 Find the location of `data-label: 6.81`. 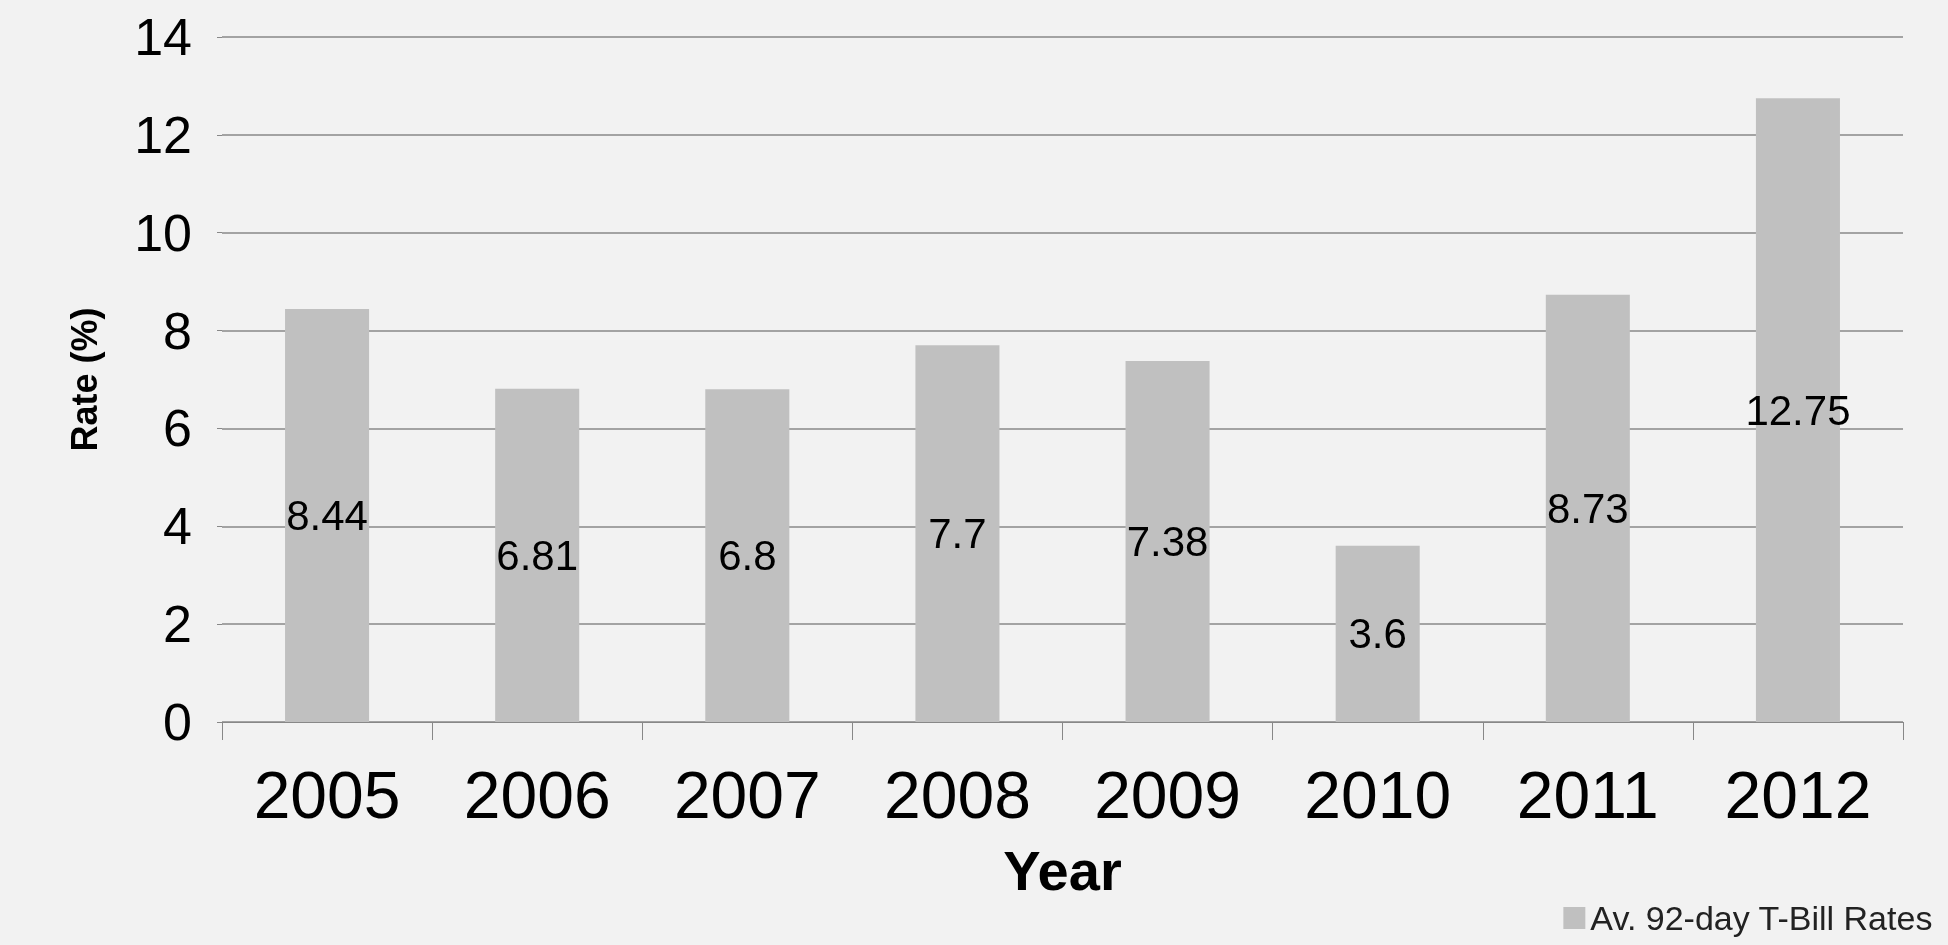

data-label: 6.81 is located at coordinates (537, 555).